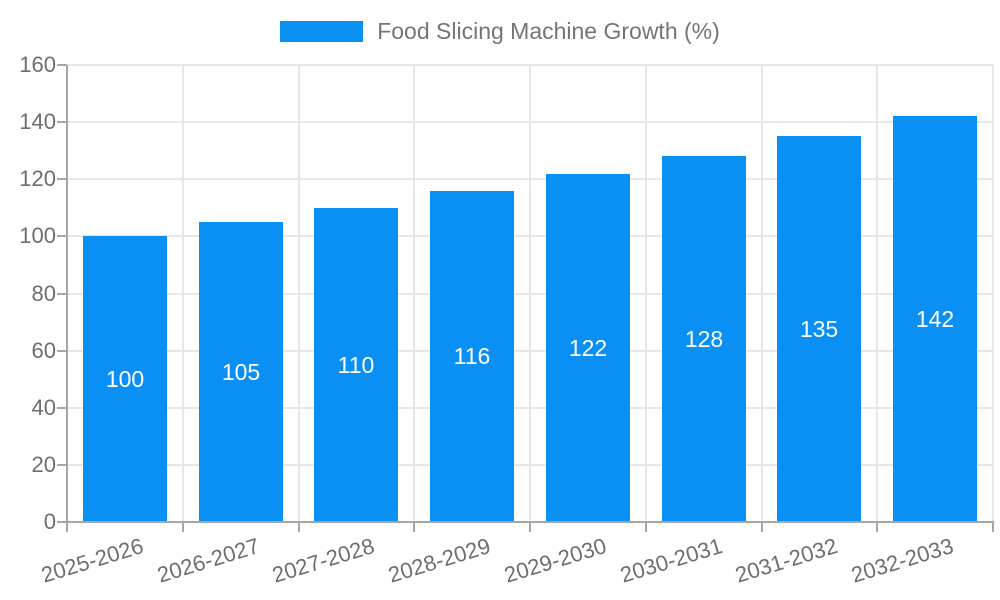 The width and height of the screenshot is (1000, 600). Describe the element at coordinates (37, 178) in the screenshot. I see `y-axis-tick-label: 120` at that location.